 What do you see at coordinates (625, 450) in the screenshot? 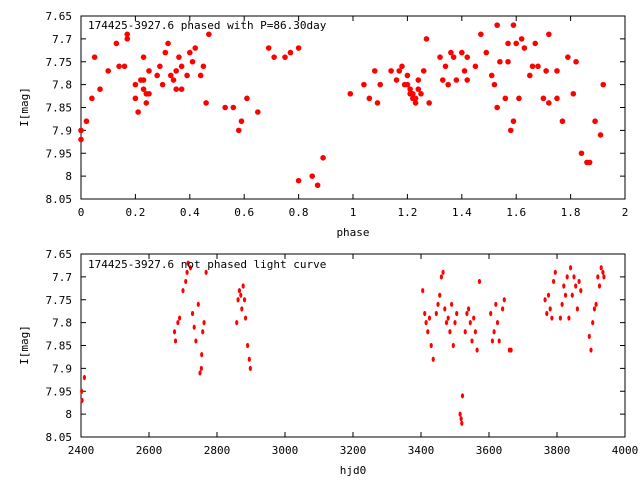
I see `unphased-x-tick-label: 4000` at bounding box center [625, 450].